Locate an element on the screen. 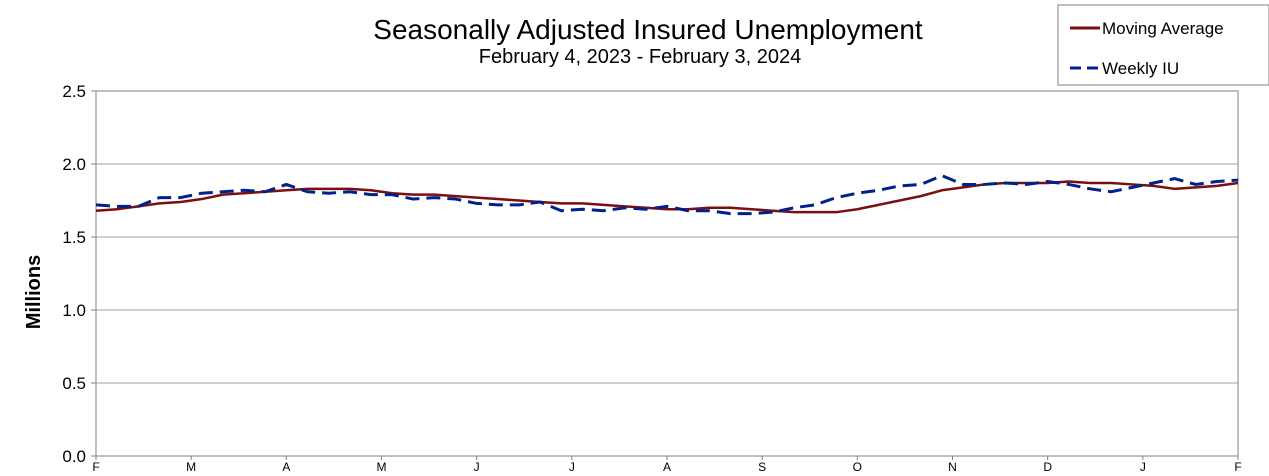 This screenshot has height=476, width=1269. x-tick-label: N is located at coordinates (952, 467).